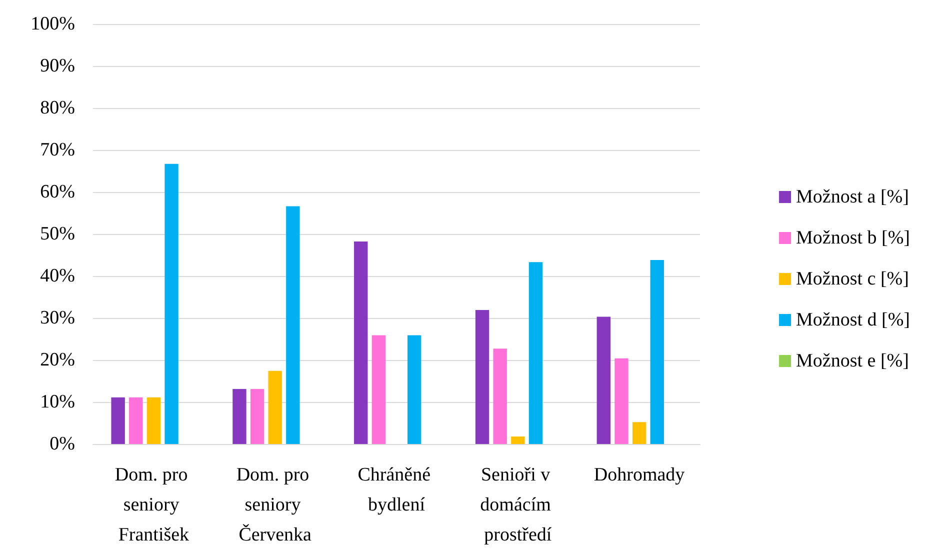 The height and width of the screenshot is (558, 928). Describe the element at coordinates (853, 238) in the screenshot. I see `legend-label: Možnost b [%]` at that location.